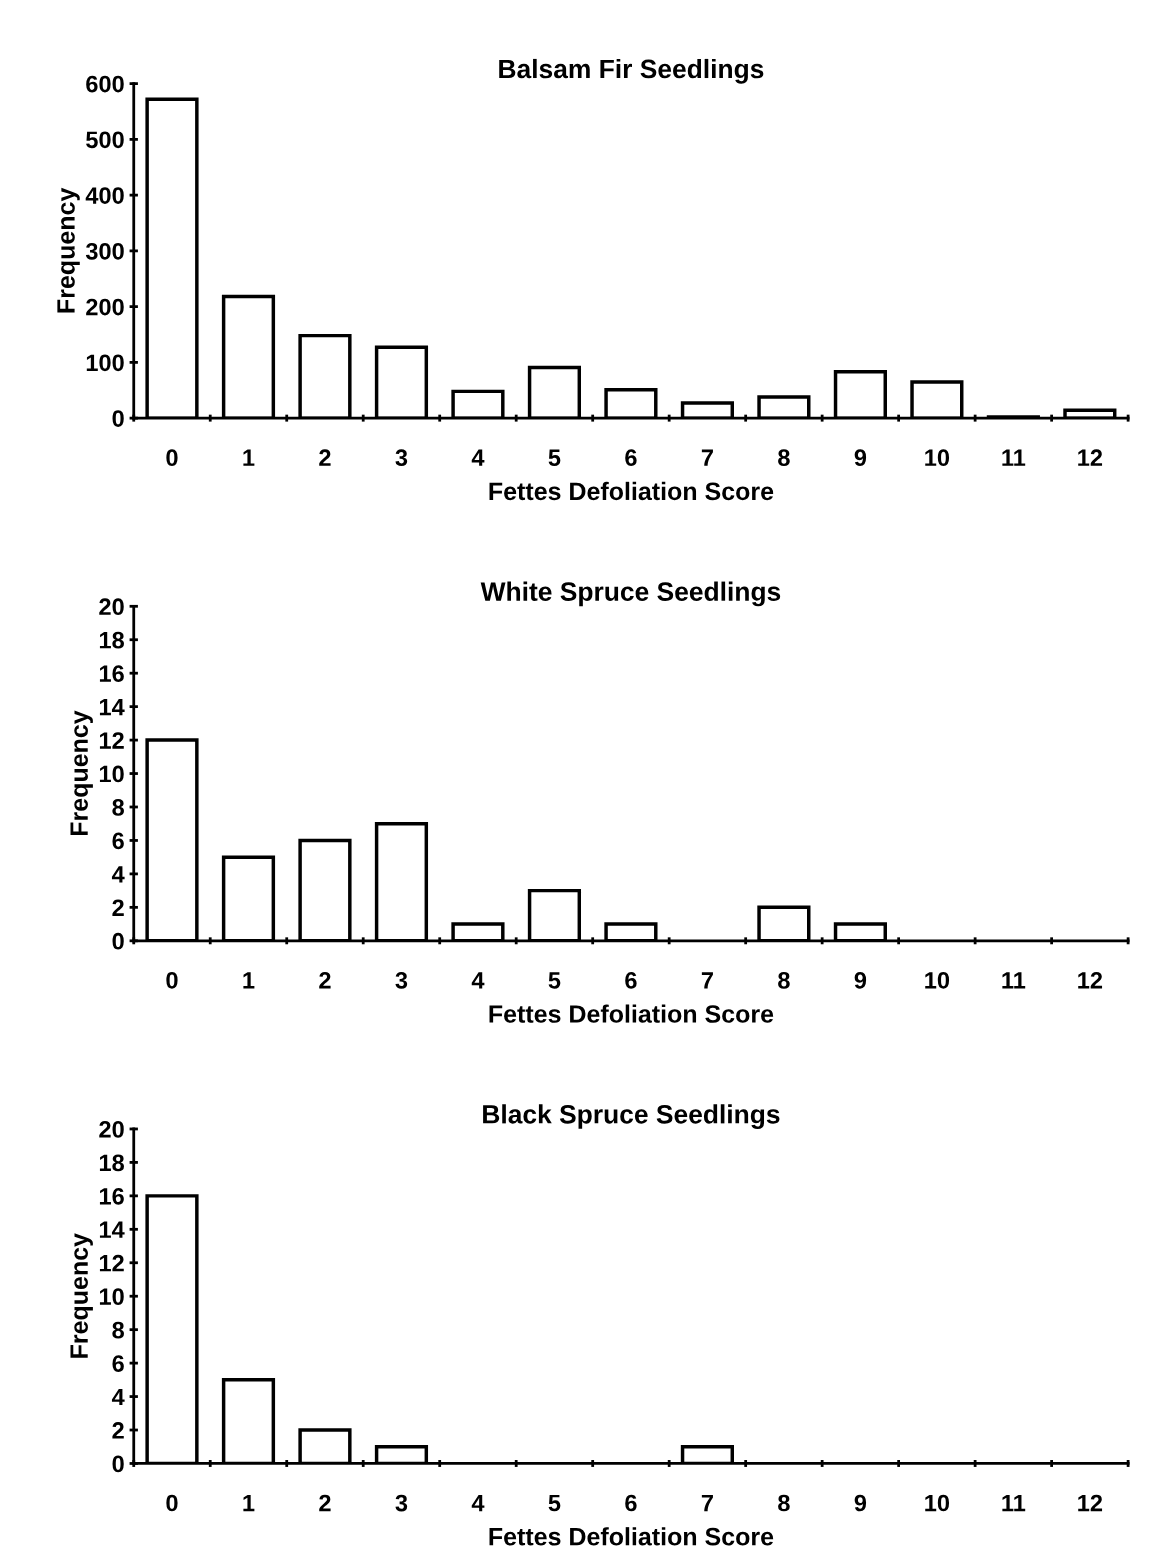 Image resolution: width=1163 pixels, height=1568 pixels. What do you see at coordinates (104, 195) in the screenshot?
I see `y-tick-label: 400` at bounding box center [104, 195].